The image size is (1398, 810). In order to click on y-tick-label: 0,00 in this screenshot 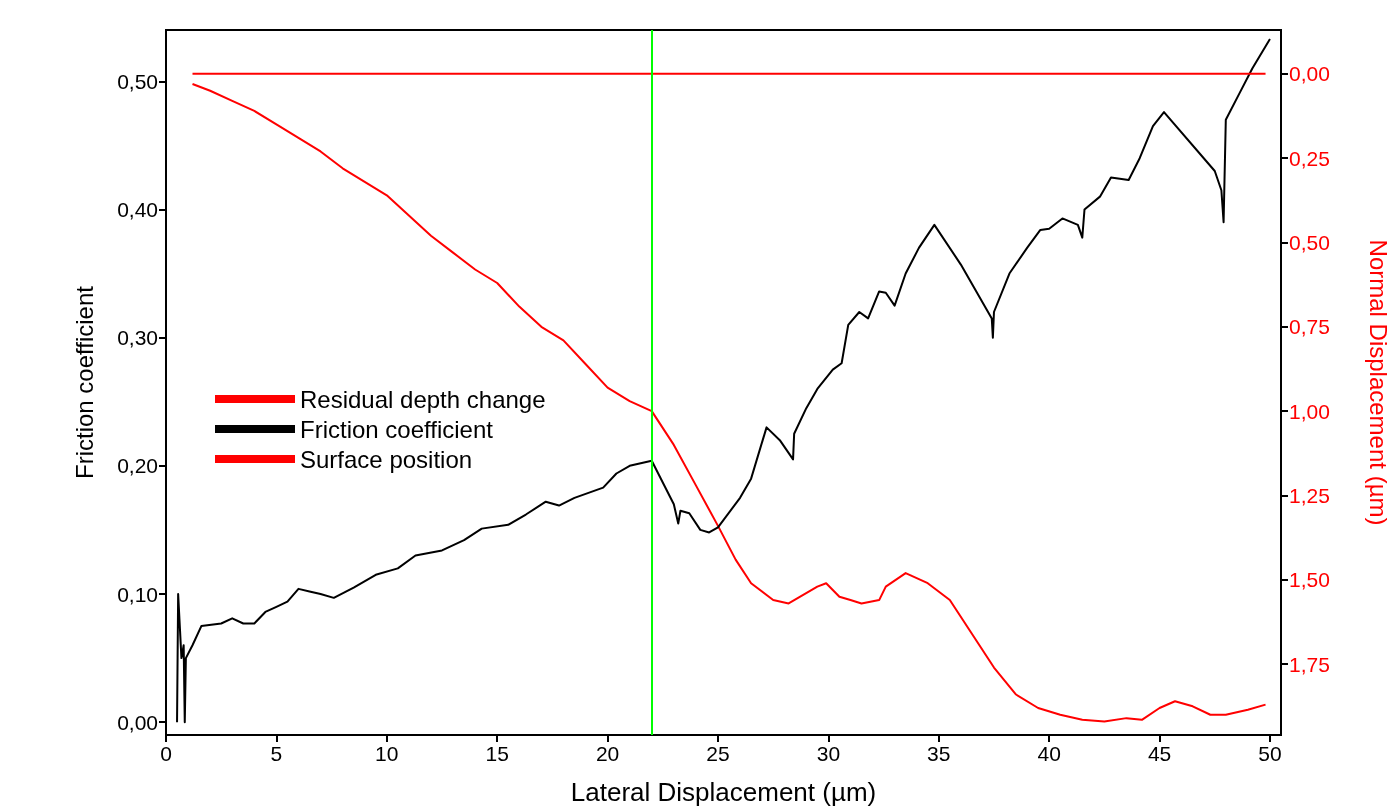, I will do `click(137, 722)`.